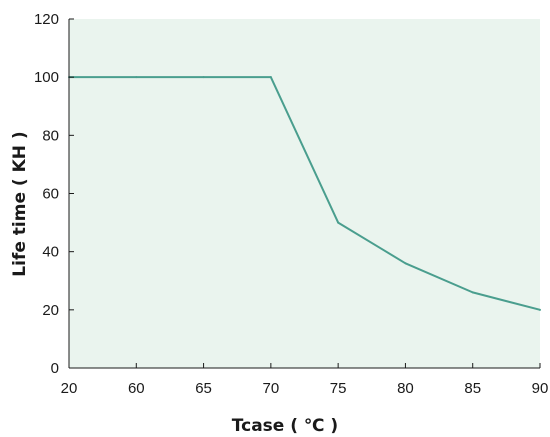 Image resolution: width=550 pixels, height=437 pixels. Describe the element at coordinates (472, 388) in the screenshot. I see `x-tick-label: 85` at that location.